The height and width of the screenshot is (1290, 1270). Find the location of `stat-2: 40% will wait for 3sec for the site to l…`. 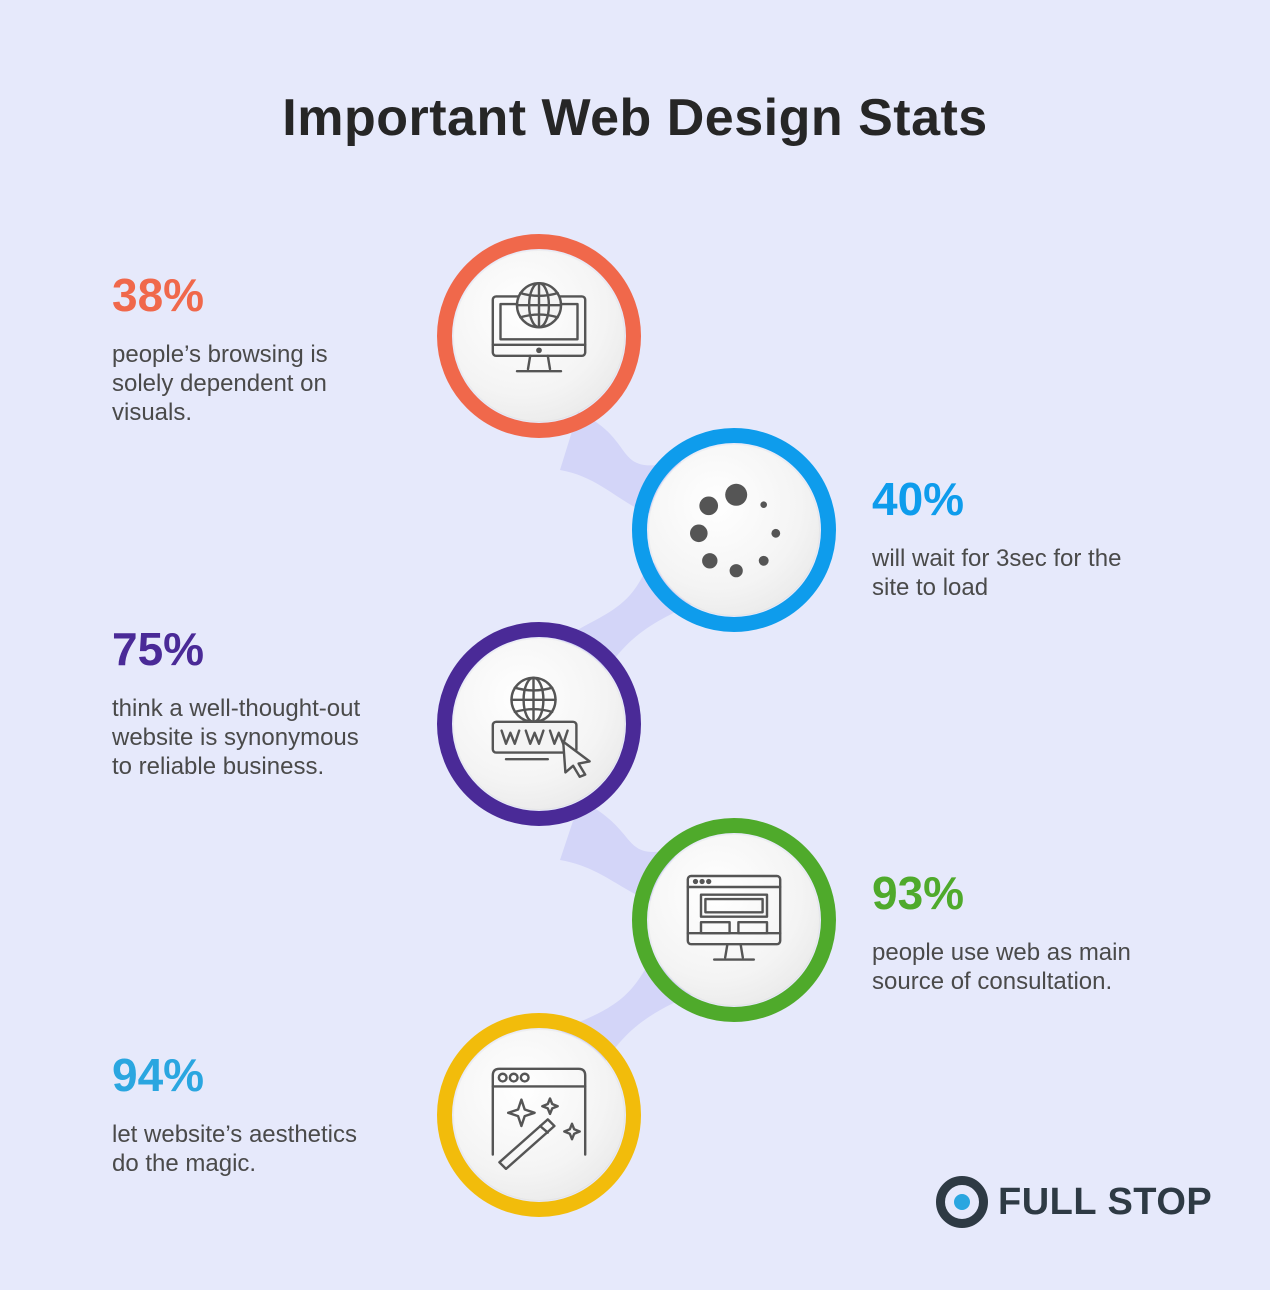

stat-2: 40% will wait for 3sec for the site to l… is located at coordinates (1037, 539).